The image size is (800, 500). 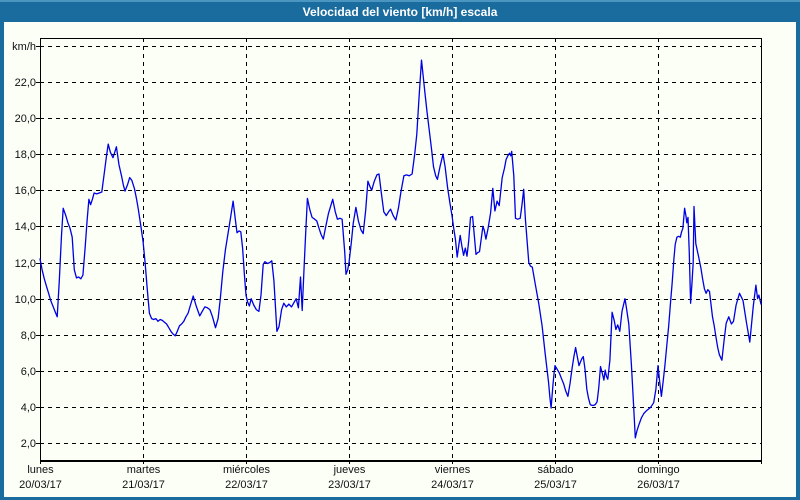 What do you see at coordinates (25, 299) in the screenshot?
I see `y-tick-label: 10,0` at bounding box center [25, 299].